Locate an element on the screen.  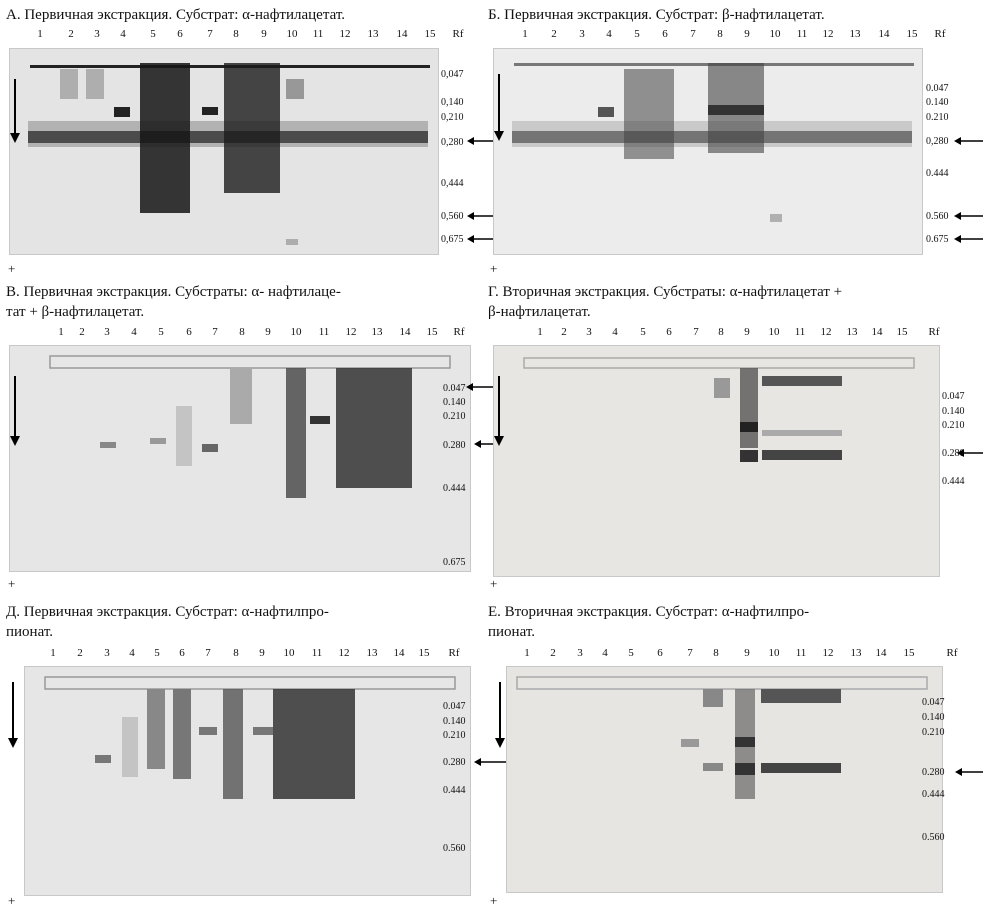
rf-label: 0,675 is located at coordinates (452, 239).